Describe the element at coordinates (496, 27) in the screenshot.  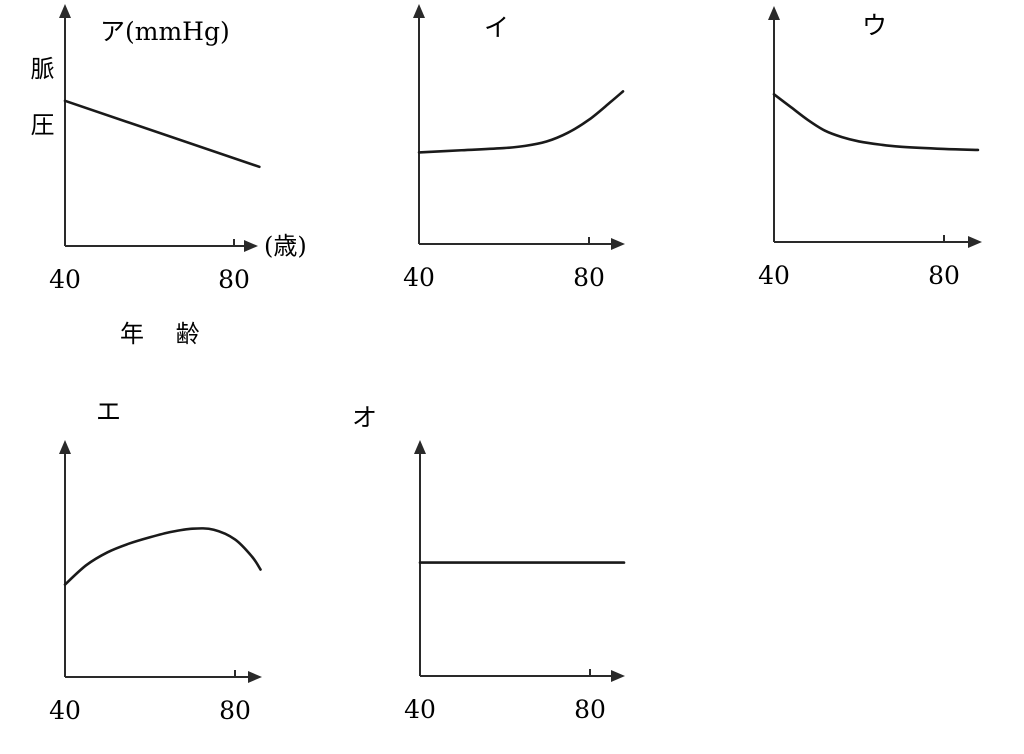
I see `panel-title: イ` at that location.